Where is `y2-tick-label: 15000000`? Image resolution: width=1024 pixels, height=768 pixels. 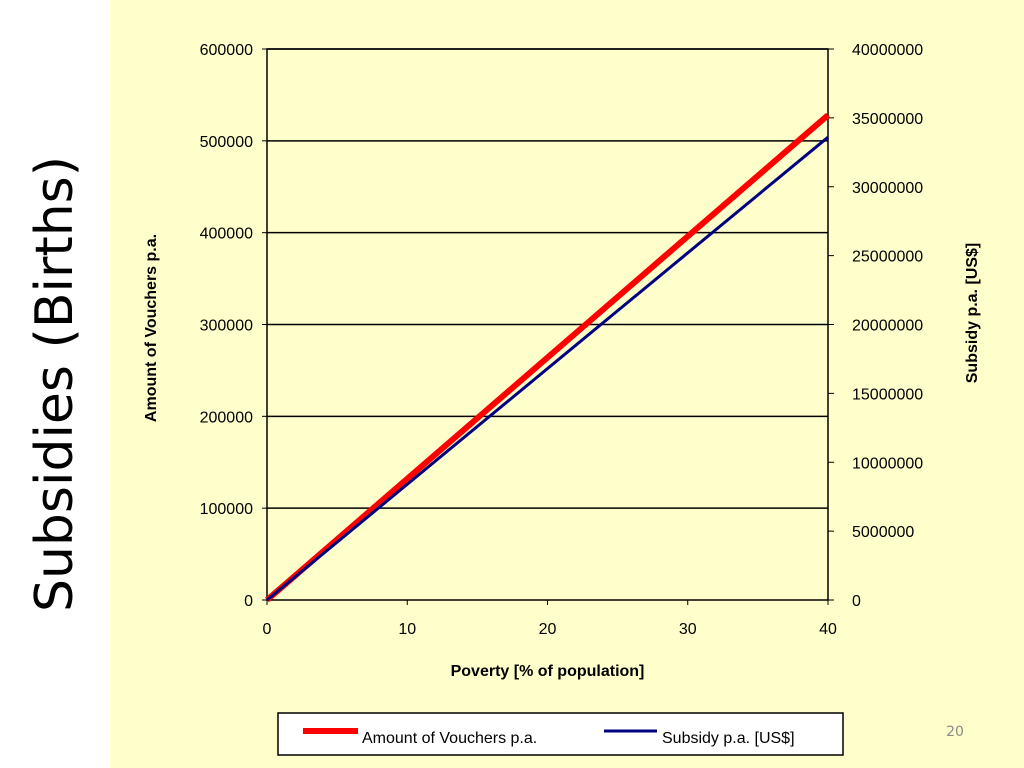 y2-tick-label: 15000000 is located at coordinates (887, 394).